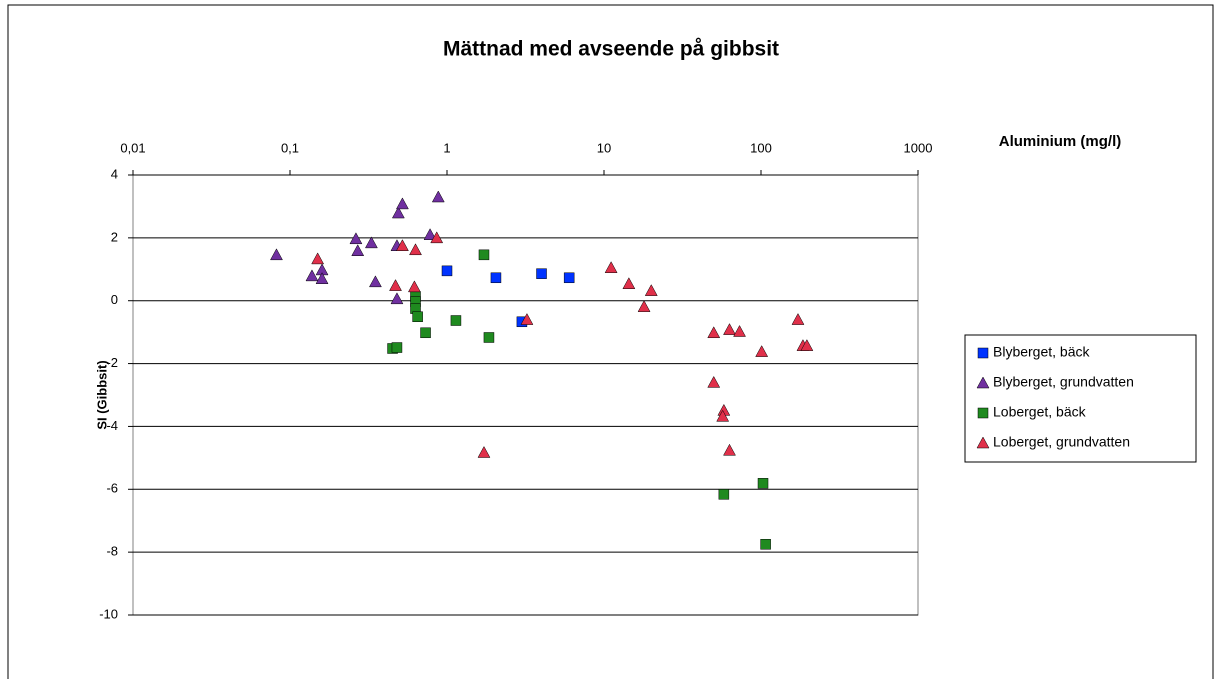 Image resolution: width=1221 pixels, height=679 pixels. I want to click on x-tick-label: 0,1, so click(290, 147).